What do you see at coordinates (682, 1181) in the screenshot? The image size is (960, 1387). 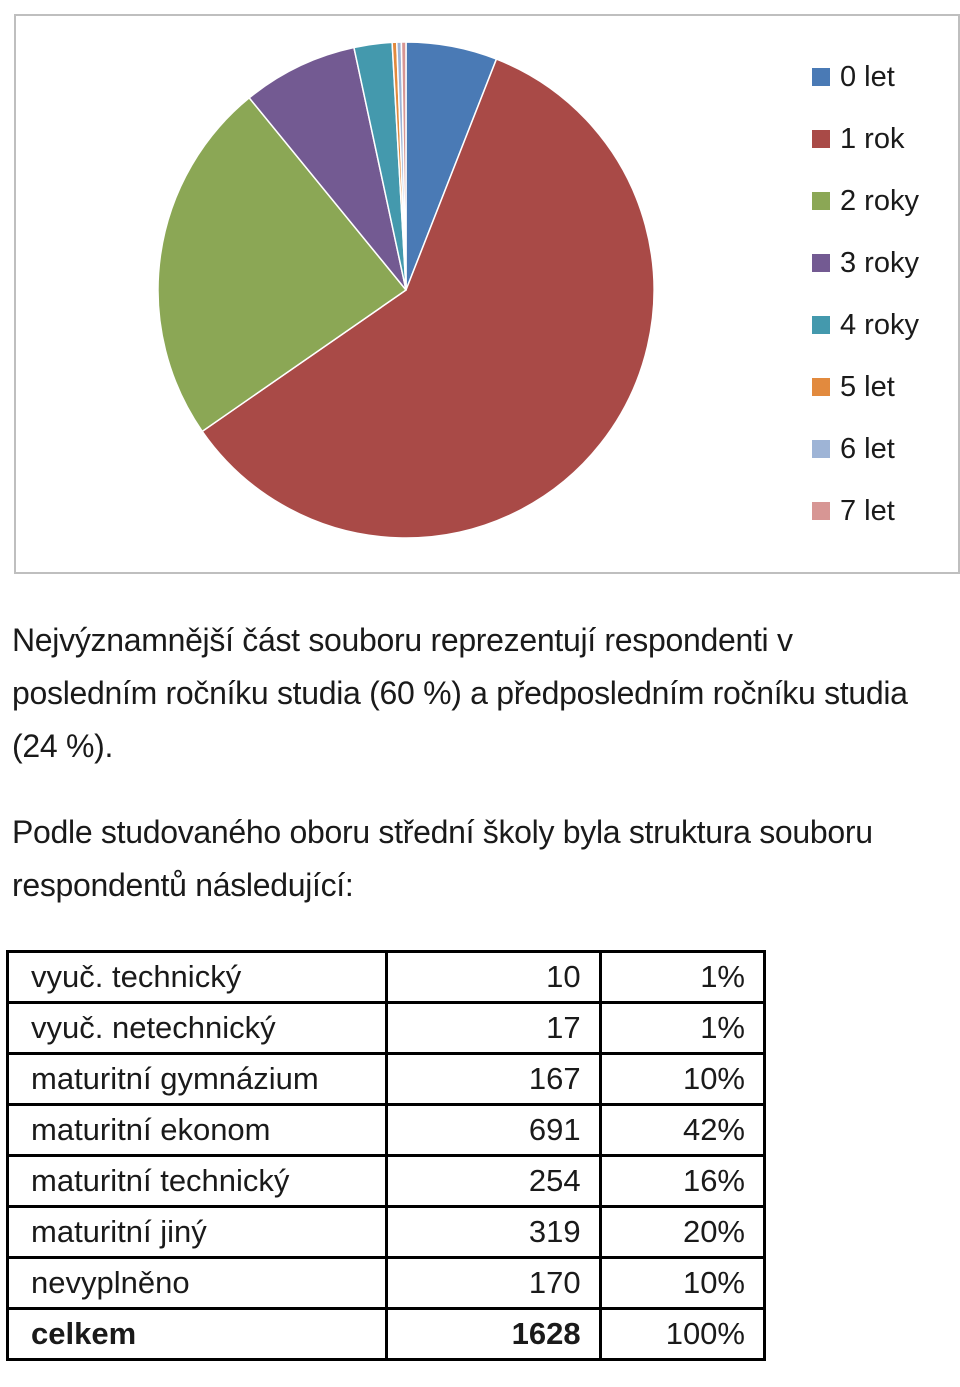 I see `row-percent: 16%` at bounding box center [682, 1181].